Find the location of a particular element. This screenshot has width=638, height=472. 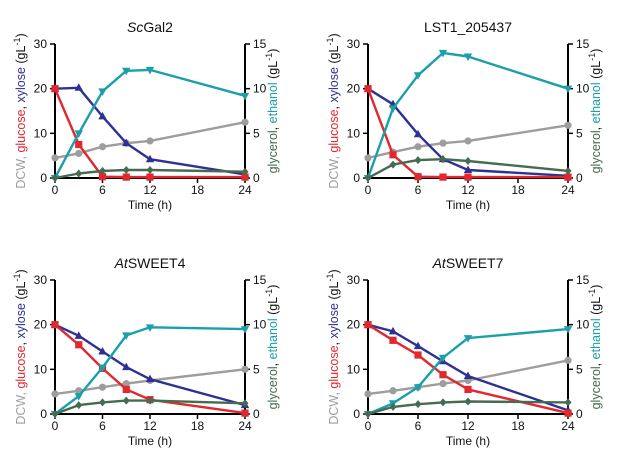

x-tick-label: 12 is located at coordinates (468, 190).